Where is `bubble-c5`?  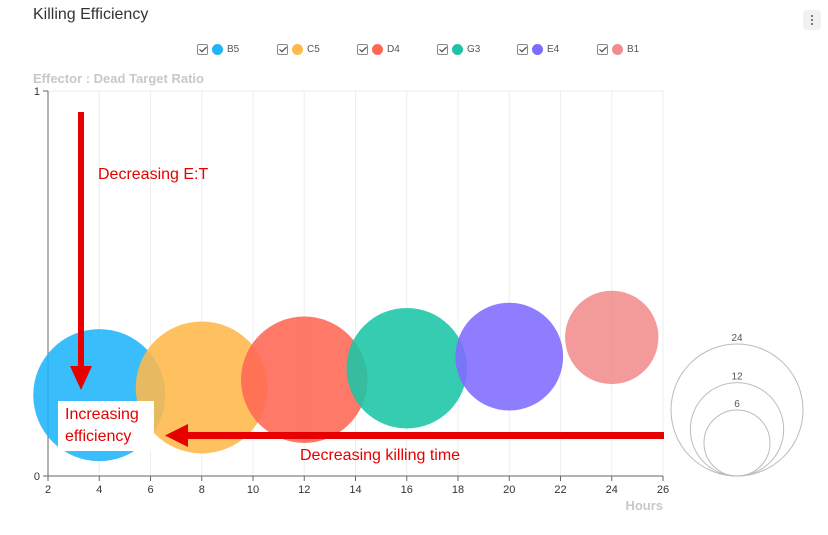 bubble-c5 is located at coordinates (201, 387).